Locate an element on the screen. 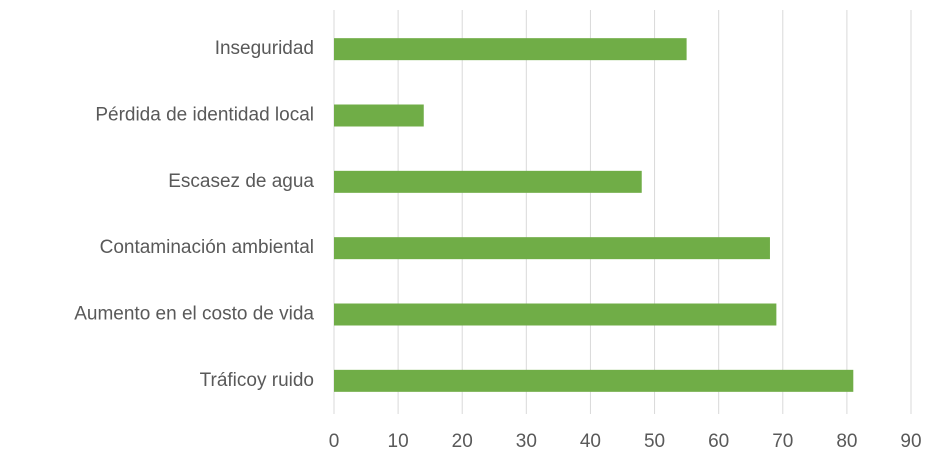 This screenshot has height=455, width=927. x-tick-label: 0 is located at coordinates (334, 441).